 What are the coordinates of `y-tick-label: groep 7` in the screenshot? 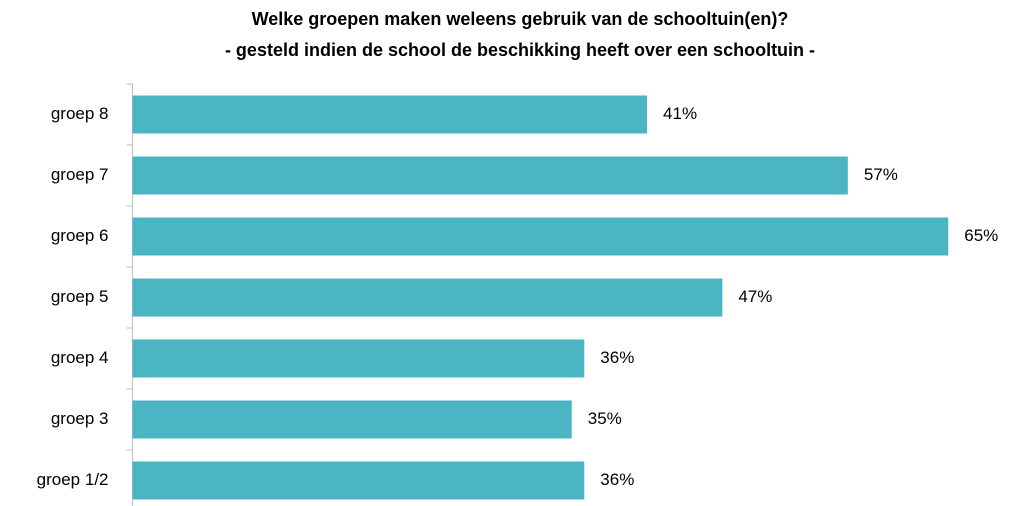 It's located at (80, 174).